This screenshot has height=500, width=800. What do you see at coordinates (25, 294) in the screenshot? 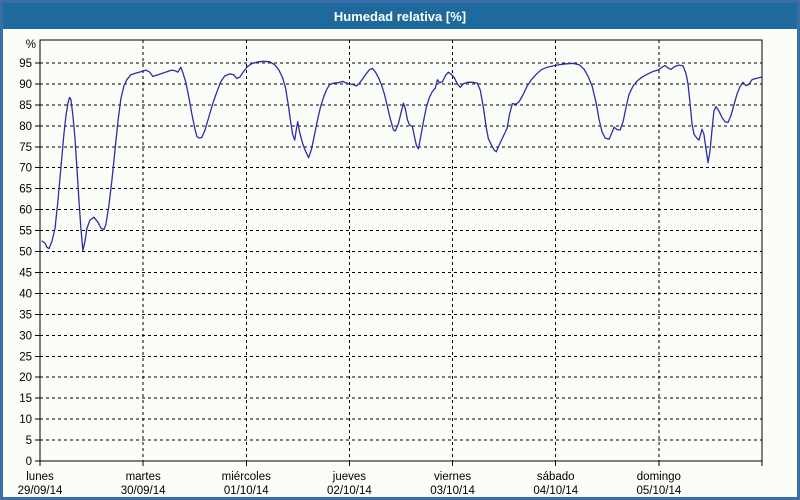
I see `svg-text: 40` at bounding box center [25, 294].